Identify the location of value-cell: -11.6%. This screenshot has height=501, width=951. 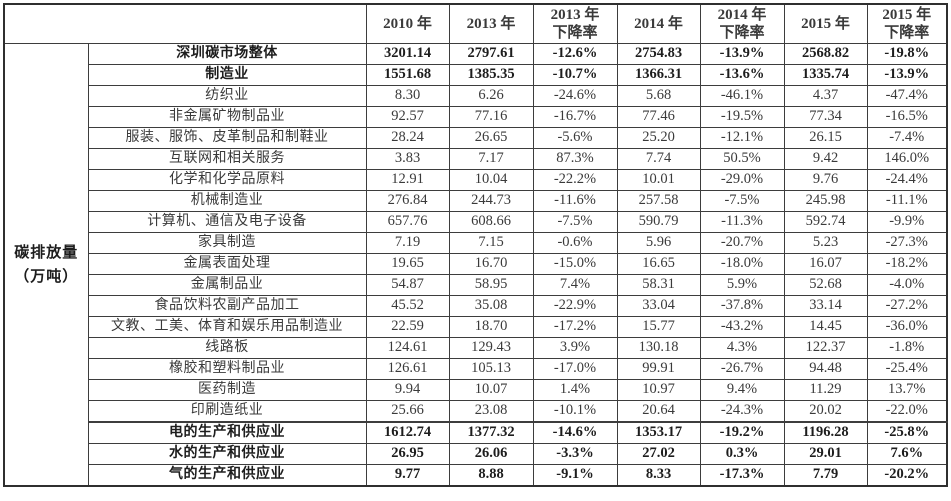
(575, 201).